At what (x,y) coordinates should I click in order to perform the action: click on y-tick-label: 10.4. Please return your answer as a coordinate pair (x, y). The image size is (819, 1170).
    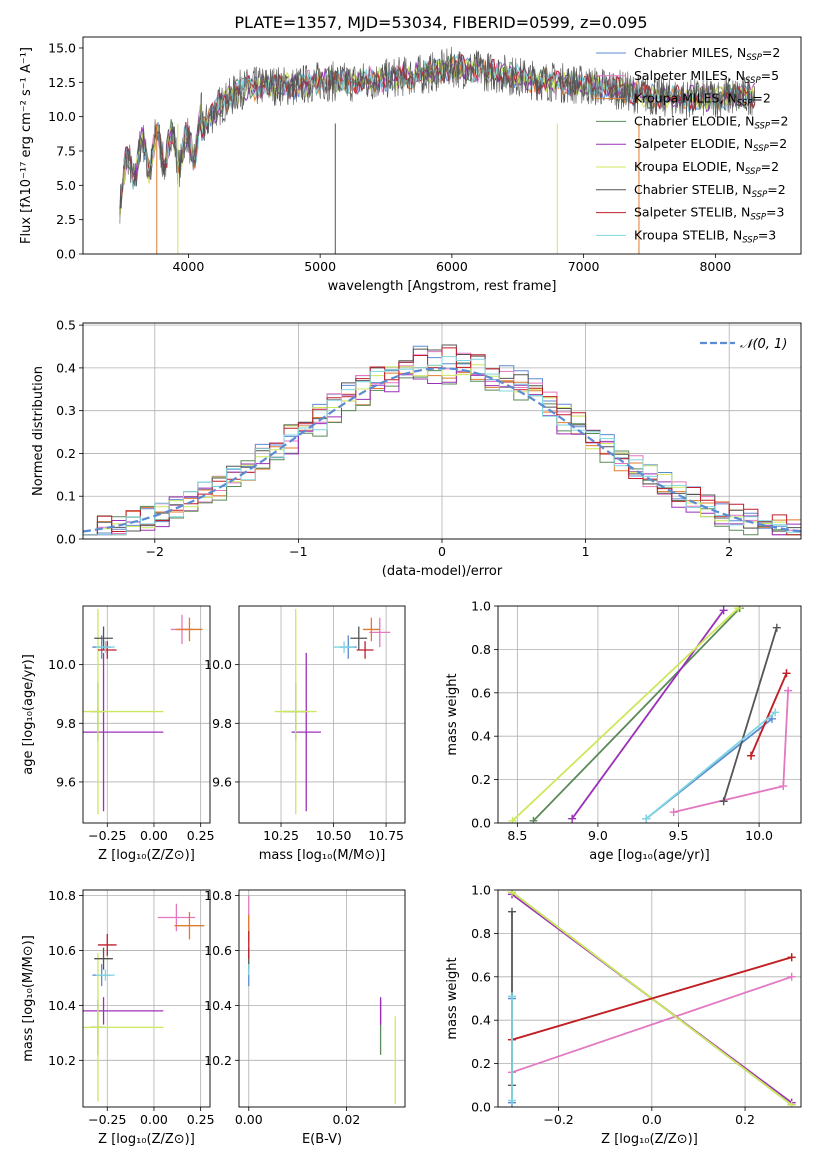
    Looking at the image, I should click on (62, 1005).